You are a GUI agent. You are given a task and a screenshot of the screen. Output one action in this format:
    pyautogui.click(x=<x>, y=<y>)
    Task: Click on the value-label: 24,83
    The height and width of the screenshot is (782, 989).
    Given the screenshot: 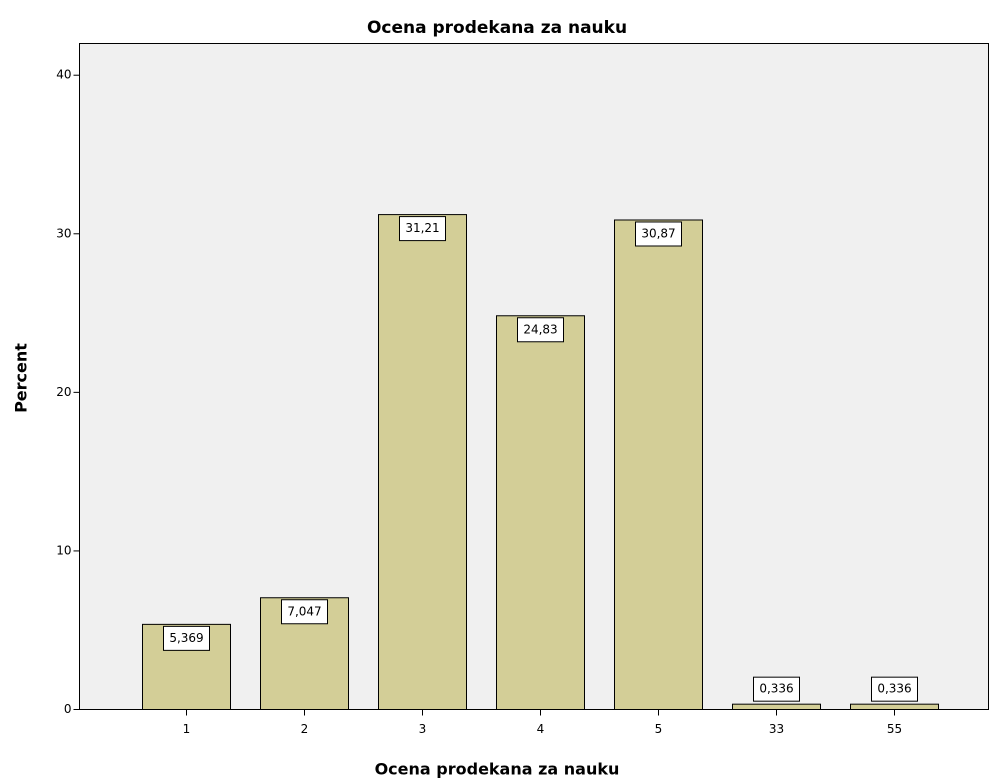 What is the action you would take?
    pyautogui.click(x=540, y=329)
    